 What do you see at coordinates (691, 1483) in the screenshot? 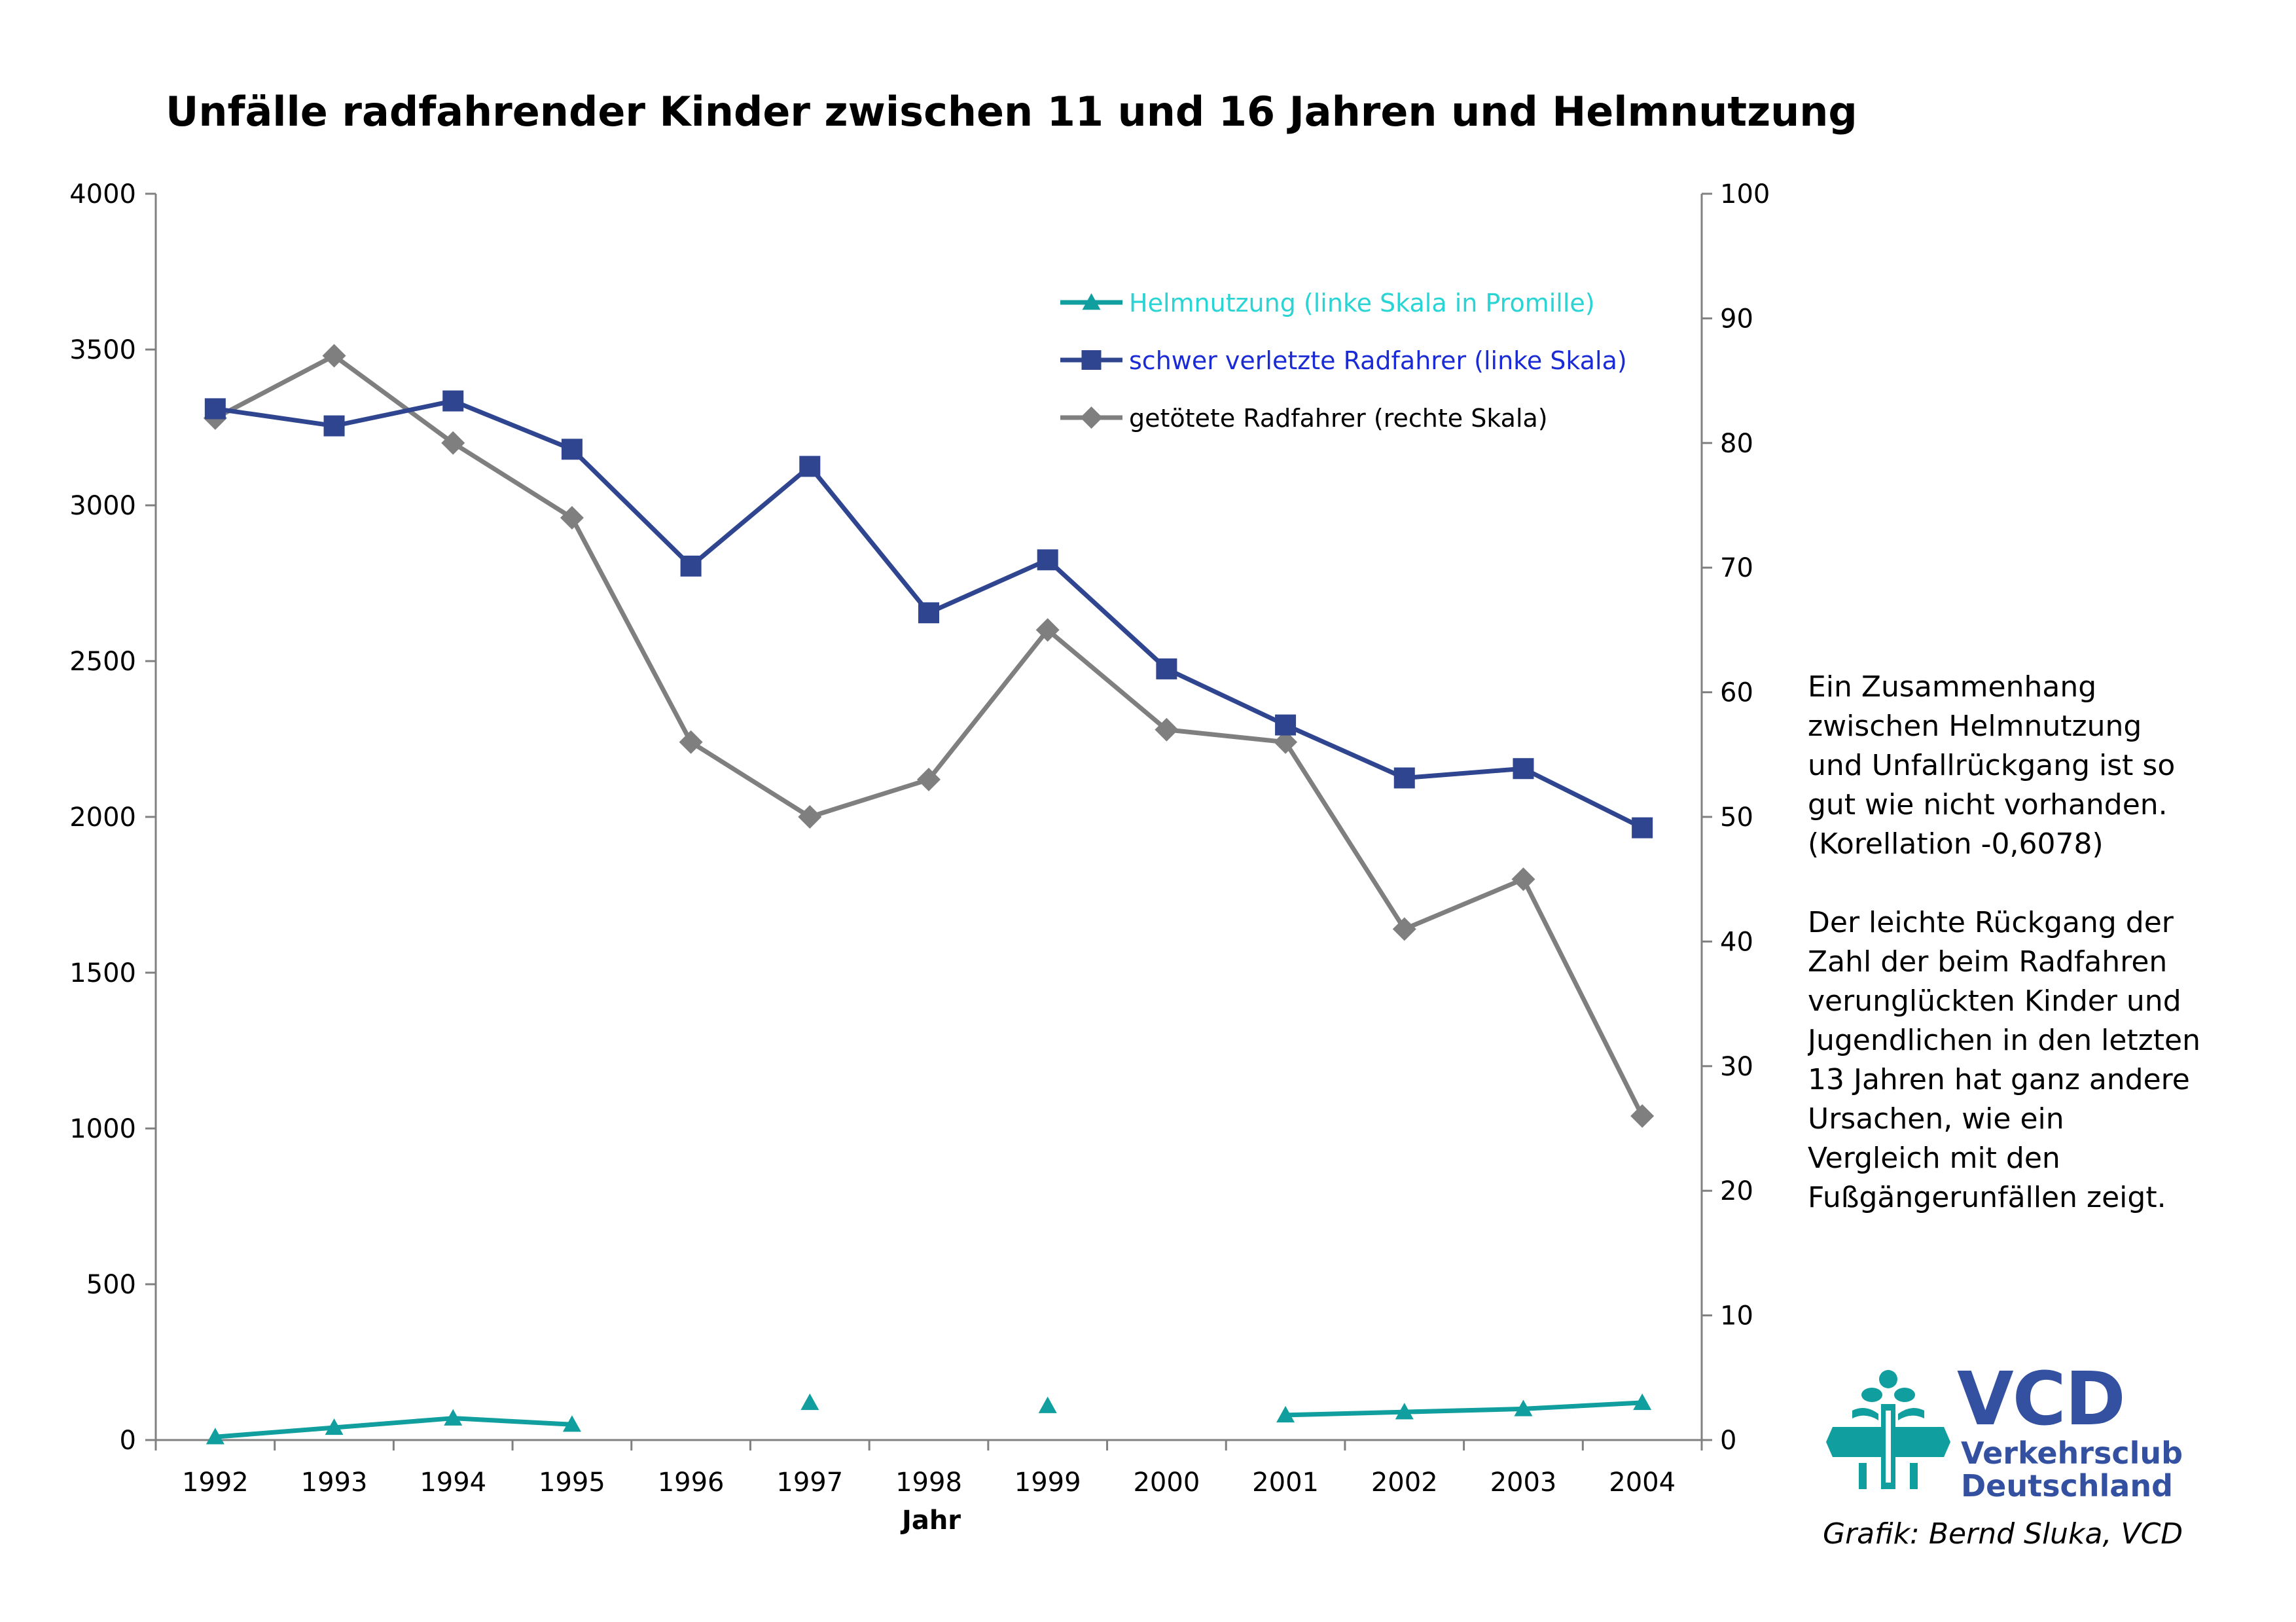
I see `x-tick-label: 1996` at bounding box center [691, 1483].